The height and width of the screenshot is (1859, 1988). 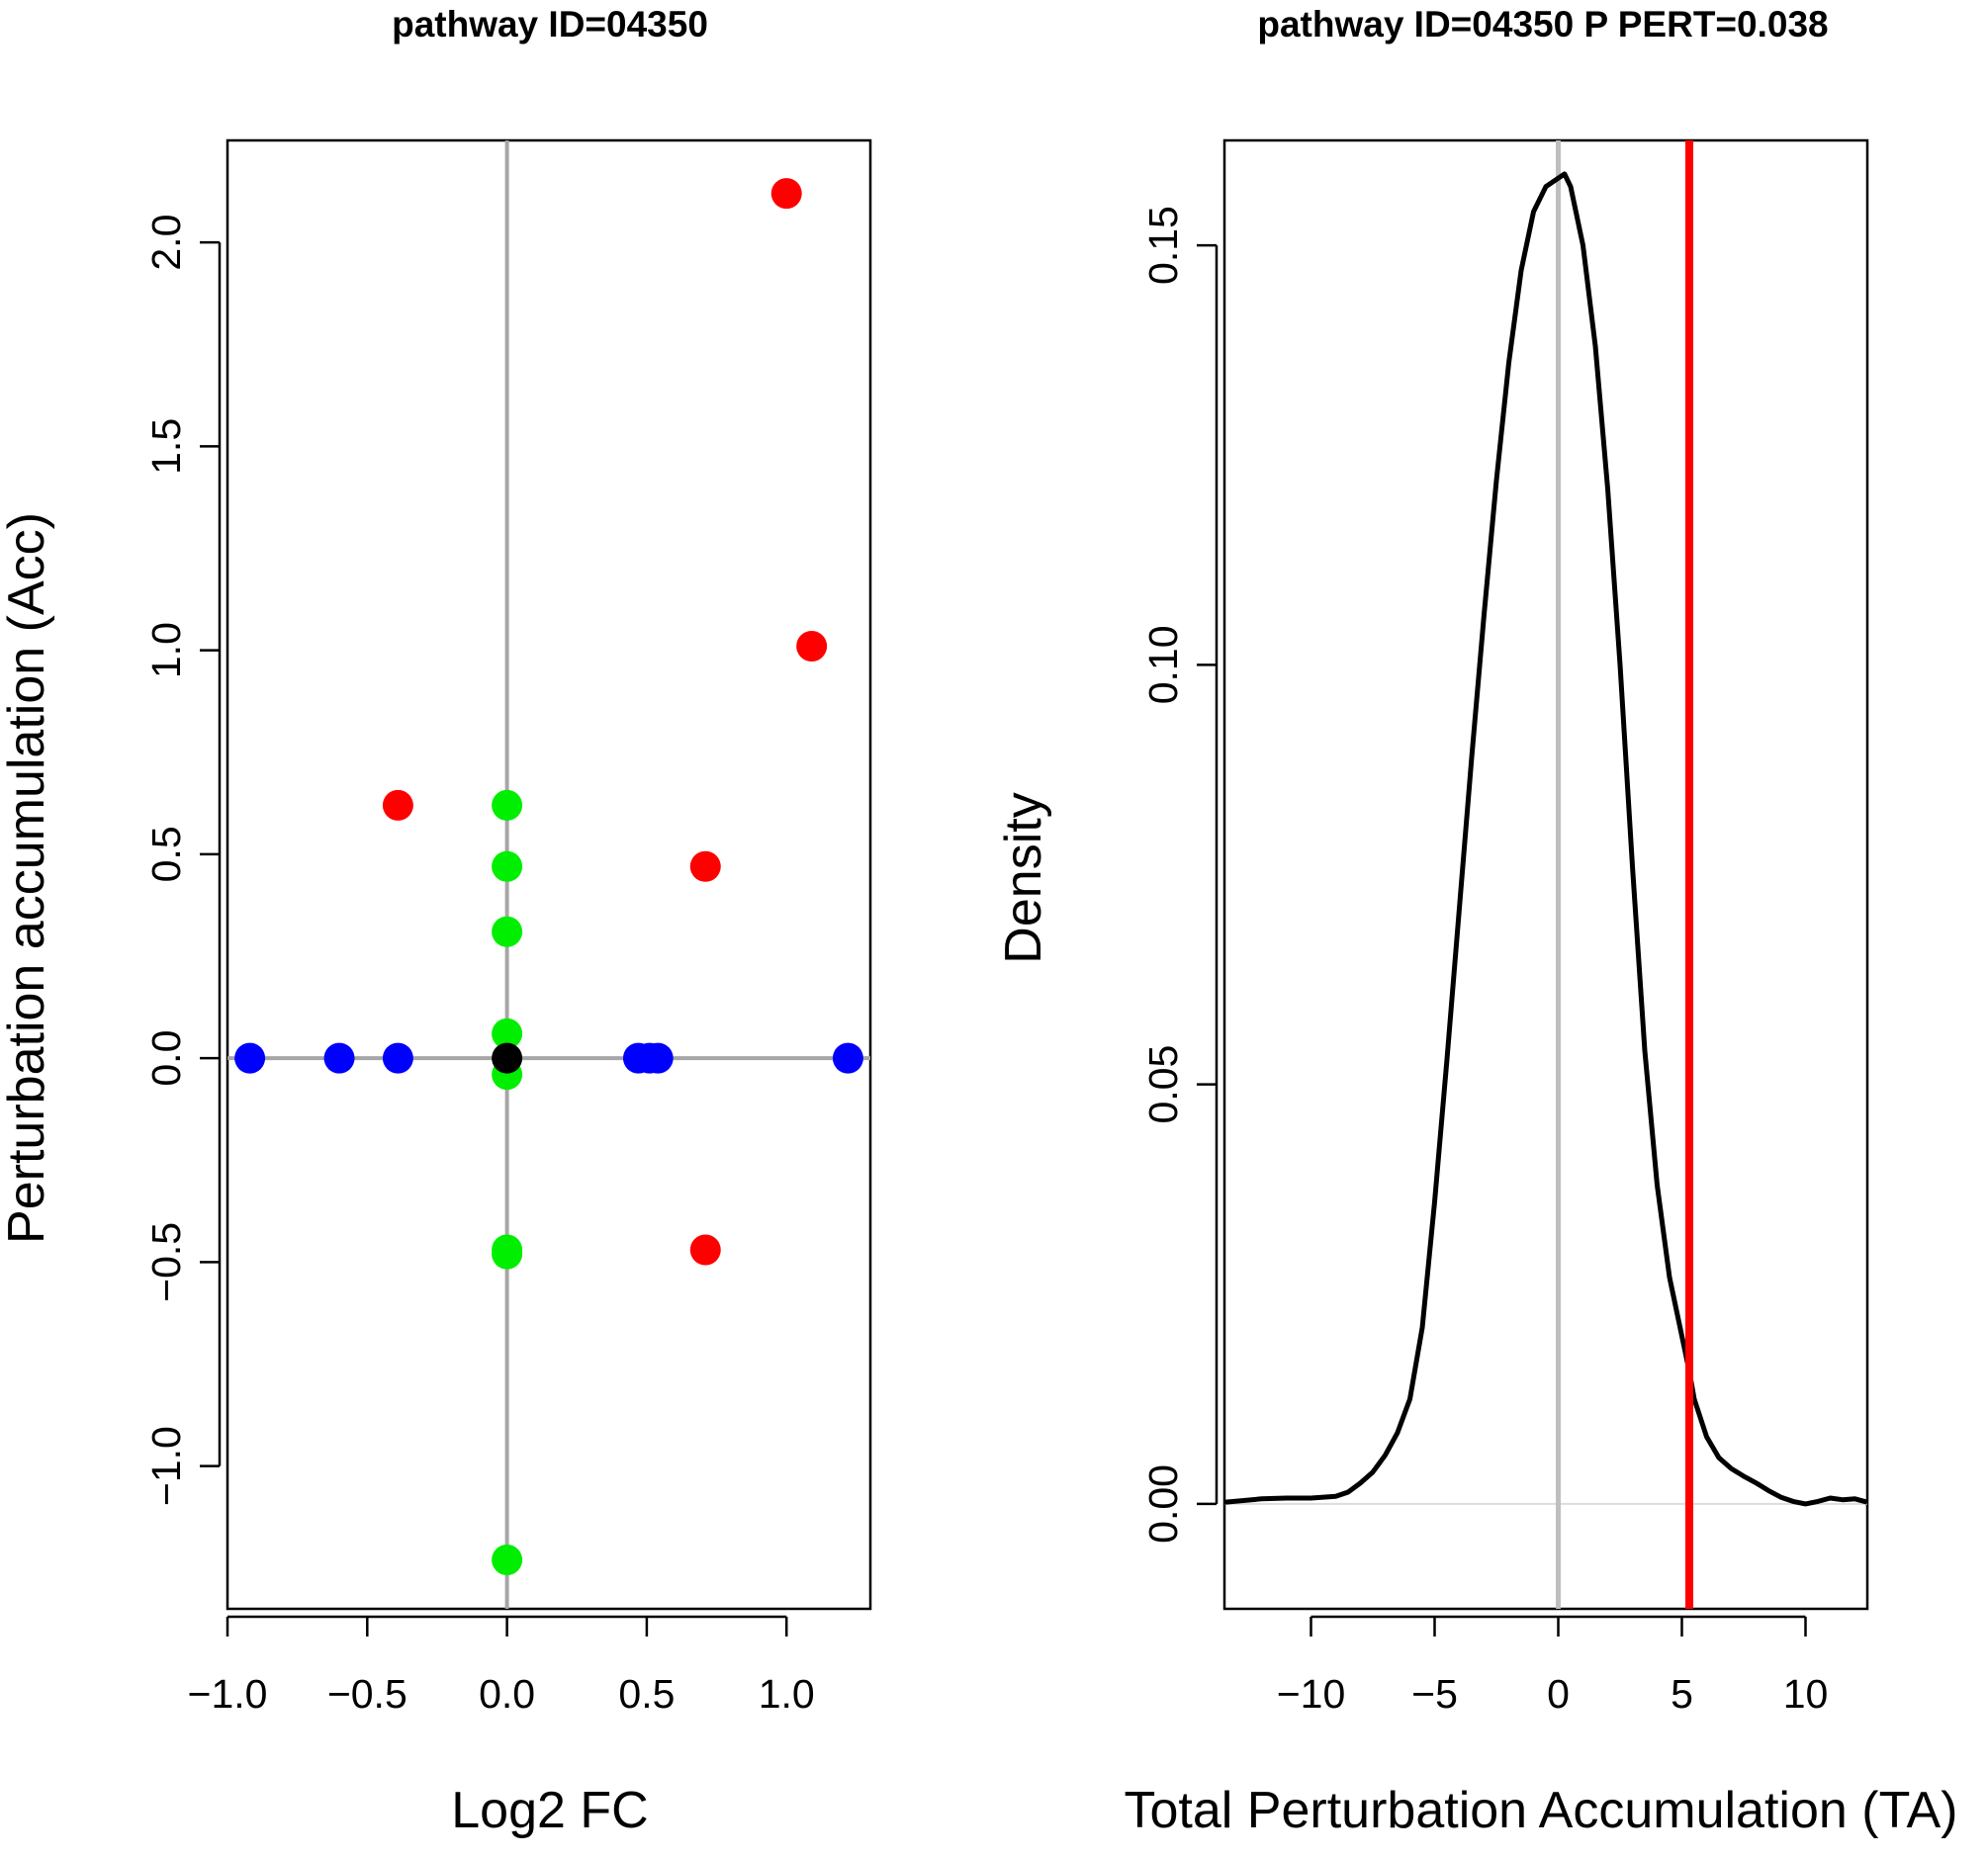 I want to click on y-tick-label: 1.0, so click(x=166, y=650).